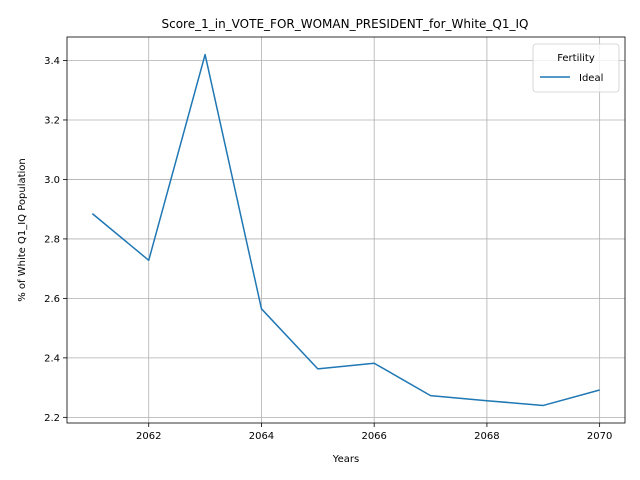 The image size is (640, 480). I want to click on y-tick-label: 2.4, so click(52, 358).